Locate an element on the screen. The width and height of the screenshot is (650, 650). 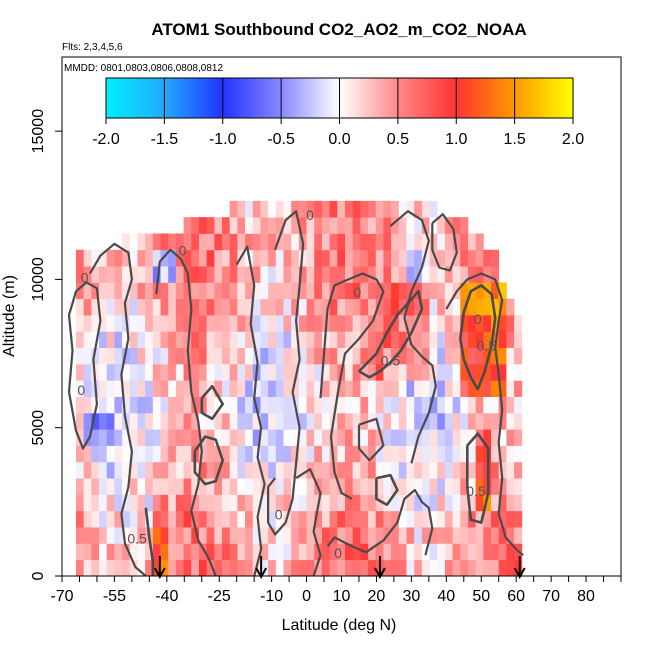
chart-title: ATOM1 Southbound CO2_AO2_m_CO2_NOAA is located at coordinates (338, 29).